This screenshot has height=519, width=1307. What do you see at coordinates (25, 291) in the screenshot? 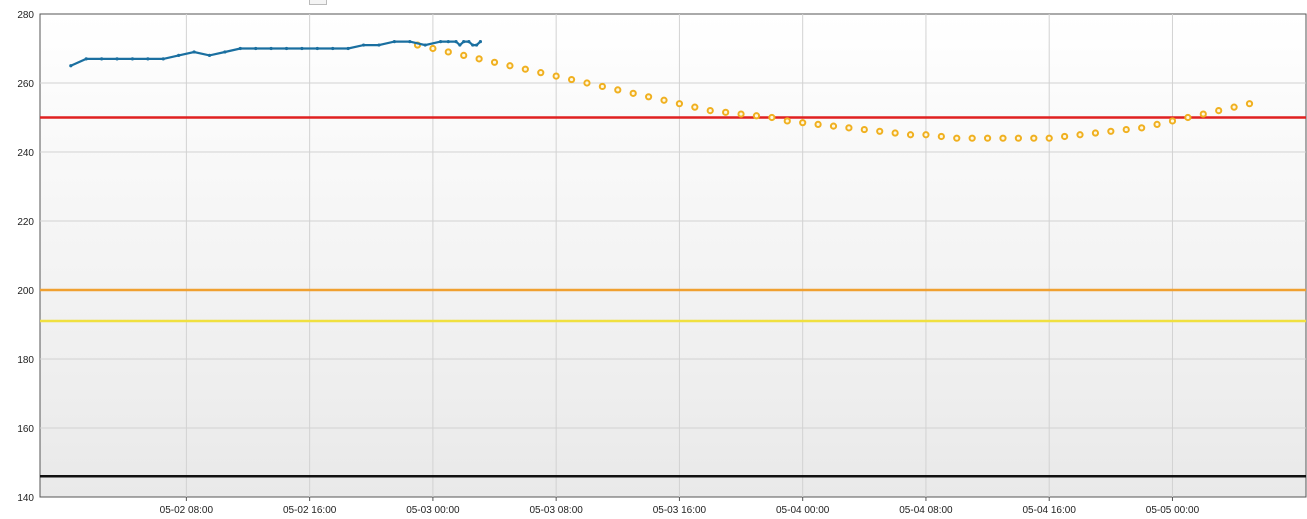
I see `y-tick-label: 200` at bounding box center [25, 291].